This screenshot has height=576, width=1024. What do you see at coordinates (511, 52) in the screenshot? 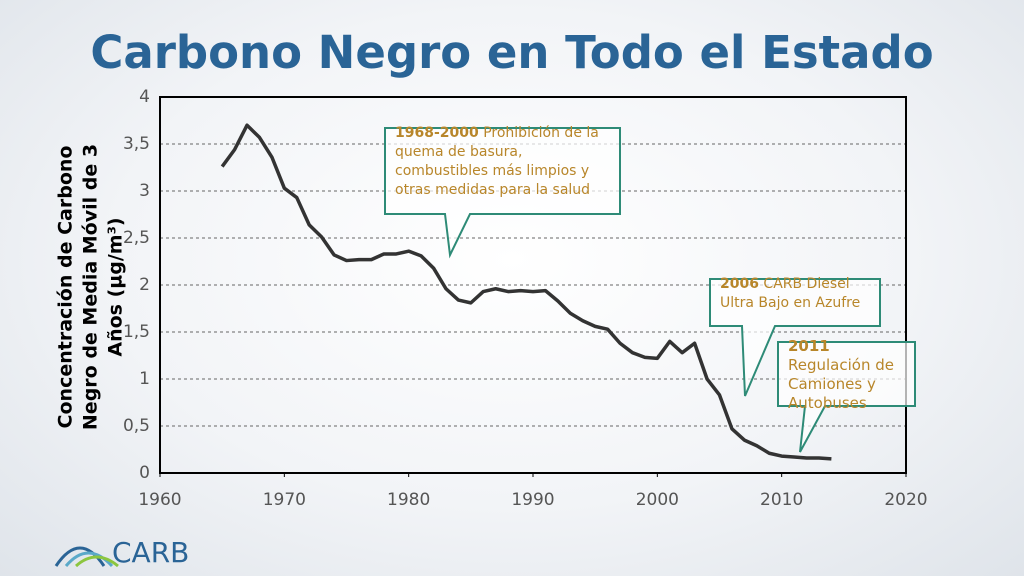
I see `chart-title: Carbono Negro en Todo el Estado` at bounding box center [511, 52].